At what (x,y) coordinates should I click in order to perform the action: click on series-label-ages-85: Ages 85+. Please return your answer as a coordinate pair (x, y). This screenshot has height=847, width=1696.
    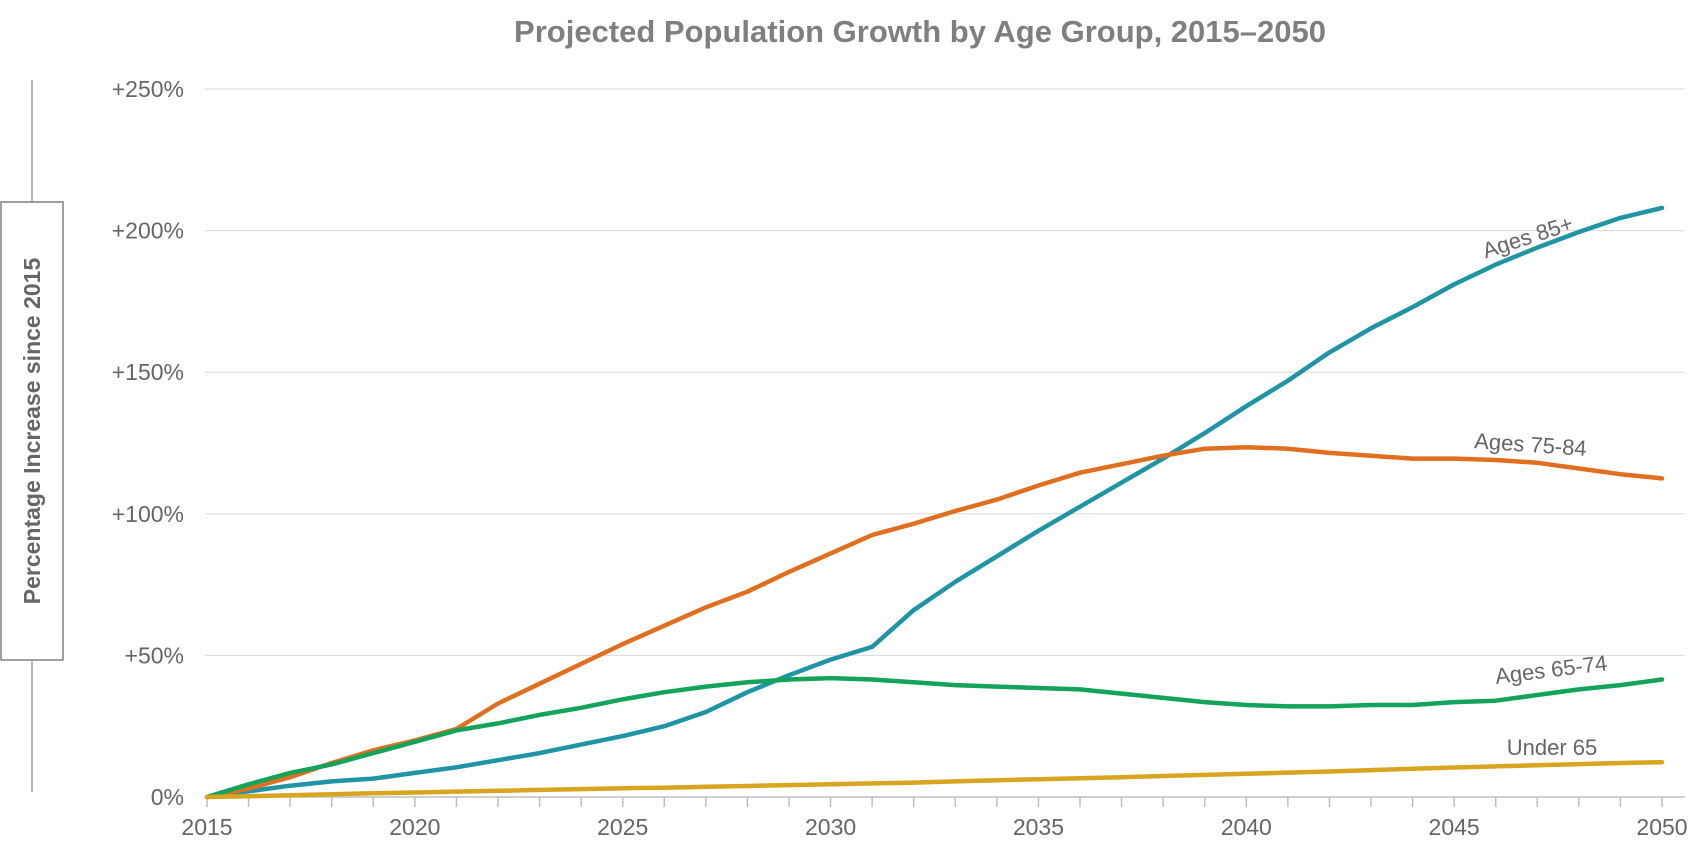
    Looking at the image, I should click on (1527, 237).